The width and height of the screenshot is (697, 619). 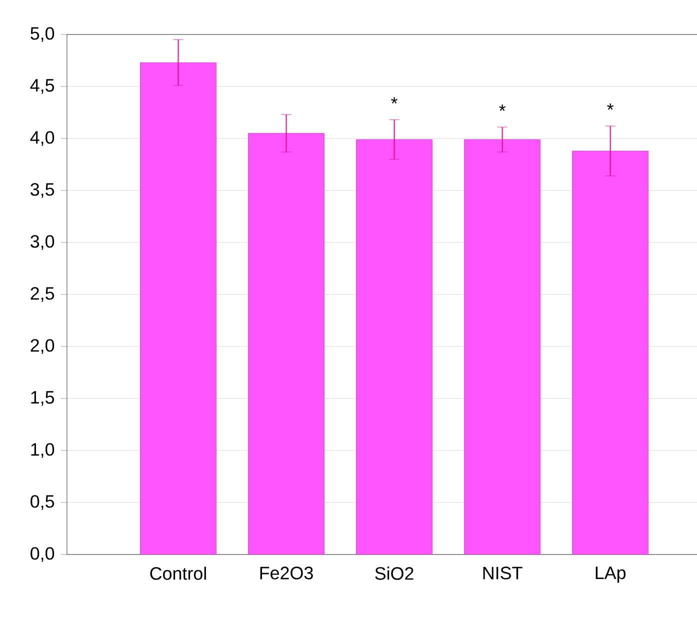 I want to click on x-tick-label: NIST, so click(x=502, y=573).